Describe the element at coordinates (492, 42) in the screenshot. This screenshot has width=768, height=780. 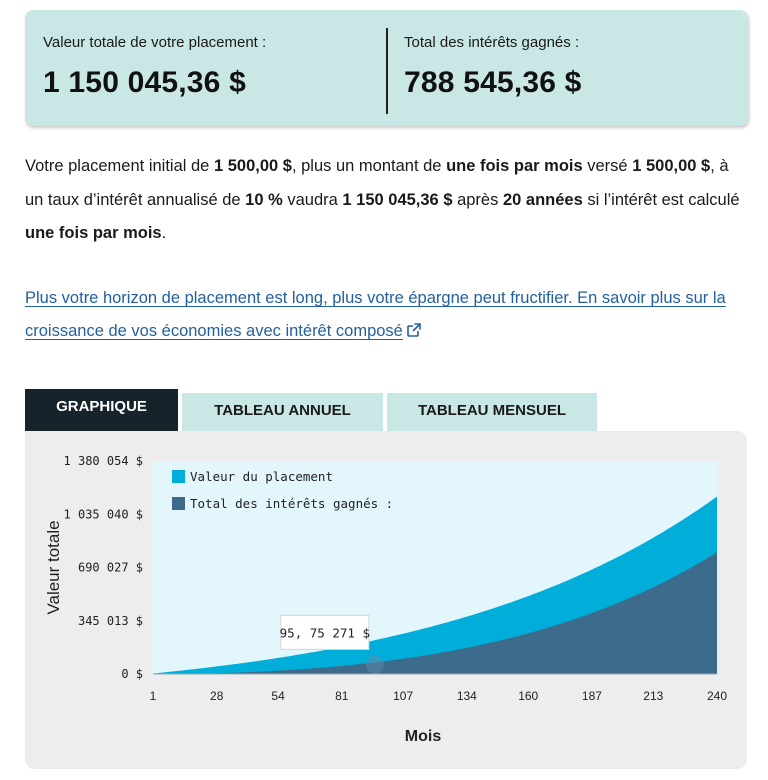
I see `interest-label: Total des intérêts gagnés :` at that location.